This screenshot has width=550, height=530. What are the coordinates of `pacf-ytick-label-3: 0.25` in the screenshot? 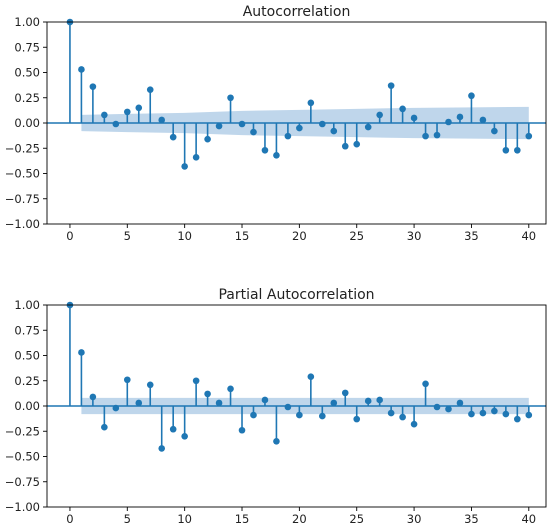 It's located at (27, 381).